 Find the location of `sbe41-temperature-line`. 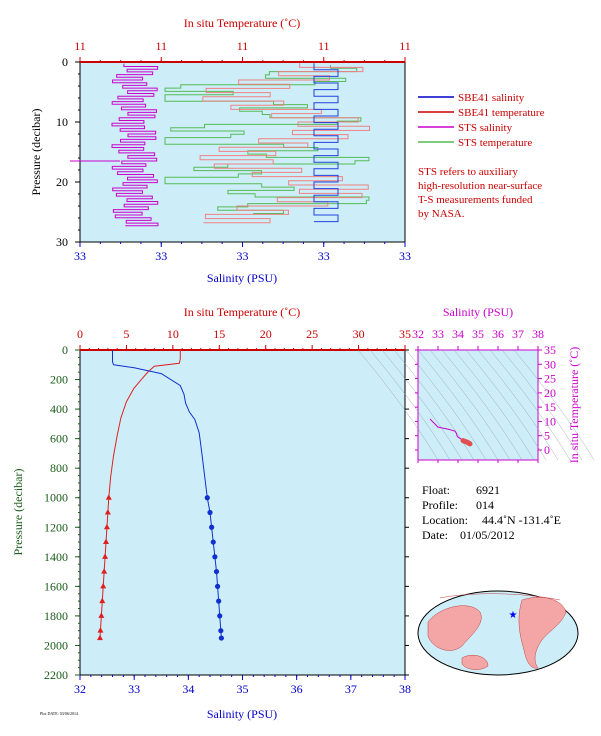

sbe41-temperature-line is located at coordinates (285, 143).